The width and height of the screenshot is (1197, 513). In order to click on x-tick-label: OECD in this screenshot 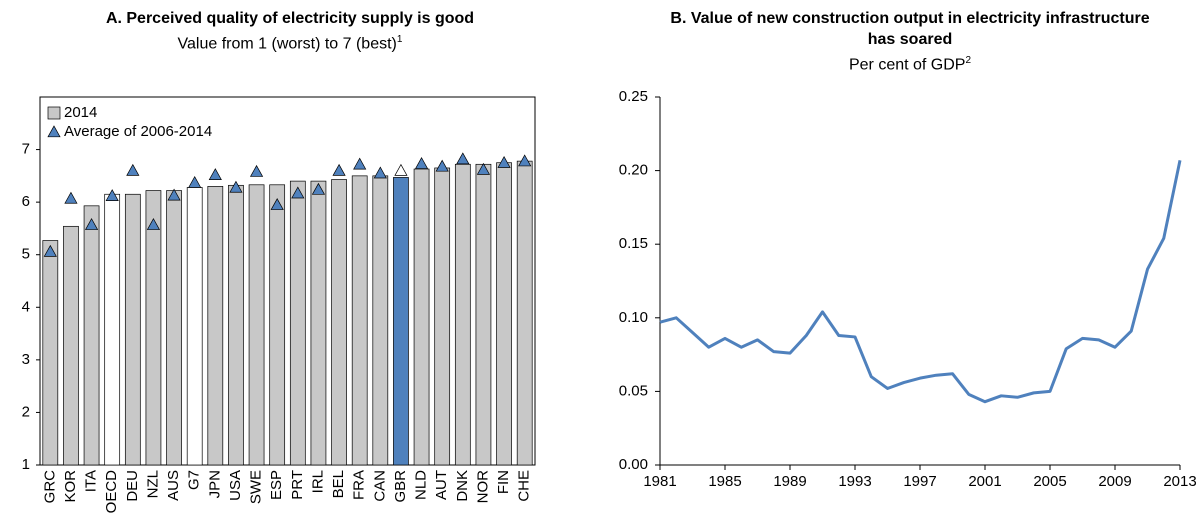, I will do `click(111, 491)`.